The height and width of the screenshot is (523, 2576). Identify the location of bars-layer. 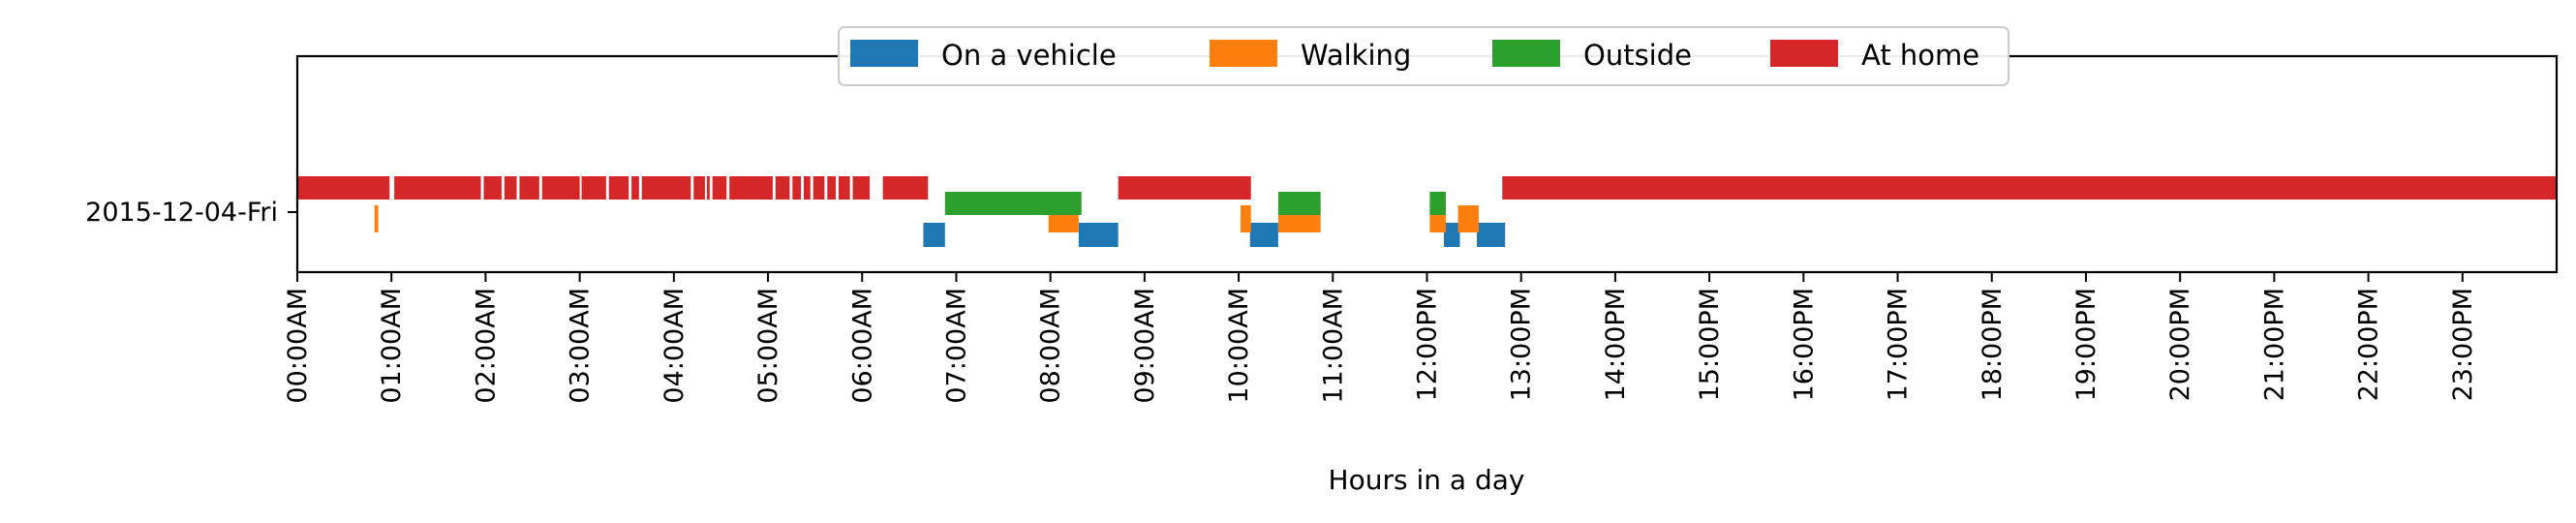
(1427, 211).